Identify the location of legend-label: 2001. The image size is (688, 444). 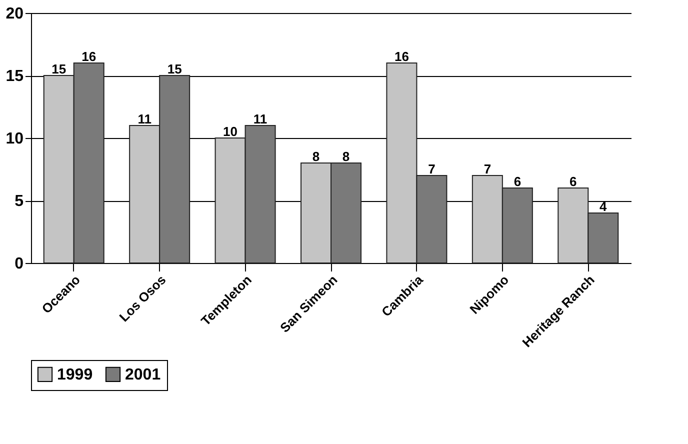
(143, 375).